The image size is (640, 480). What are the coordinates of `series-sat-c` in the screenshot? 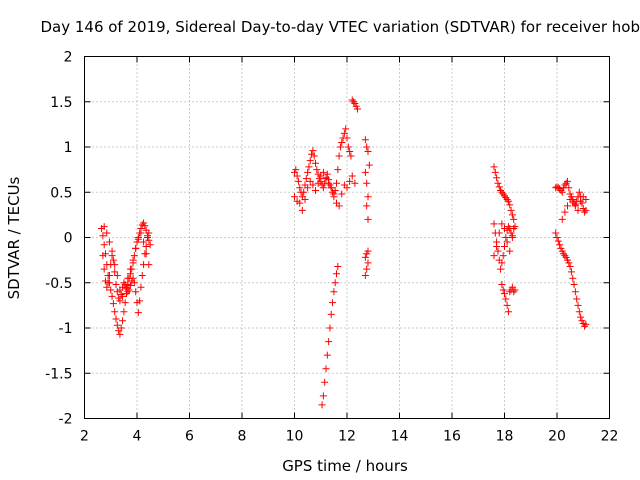 It's located at (126, 261).